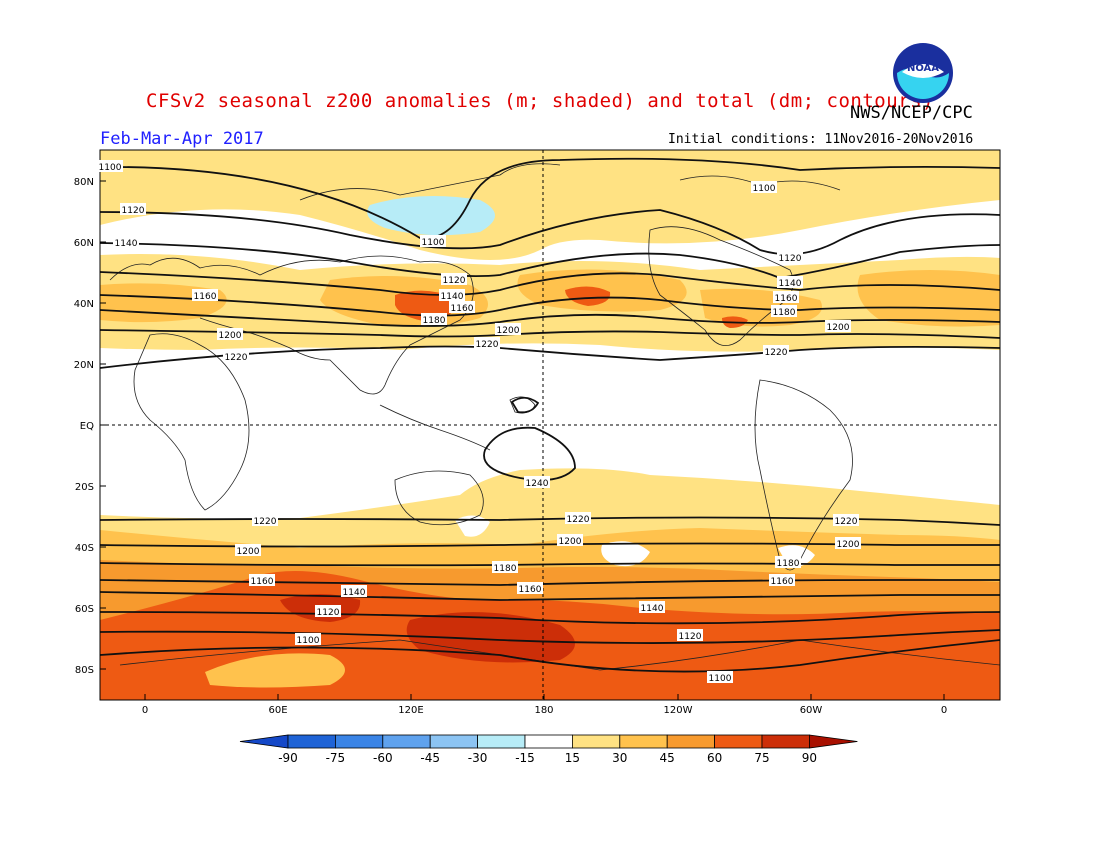  What do you see at coordinates (410, 710) in the screenshot?
I see `lon-label: 120E` at bounding box center [410, 710].